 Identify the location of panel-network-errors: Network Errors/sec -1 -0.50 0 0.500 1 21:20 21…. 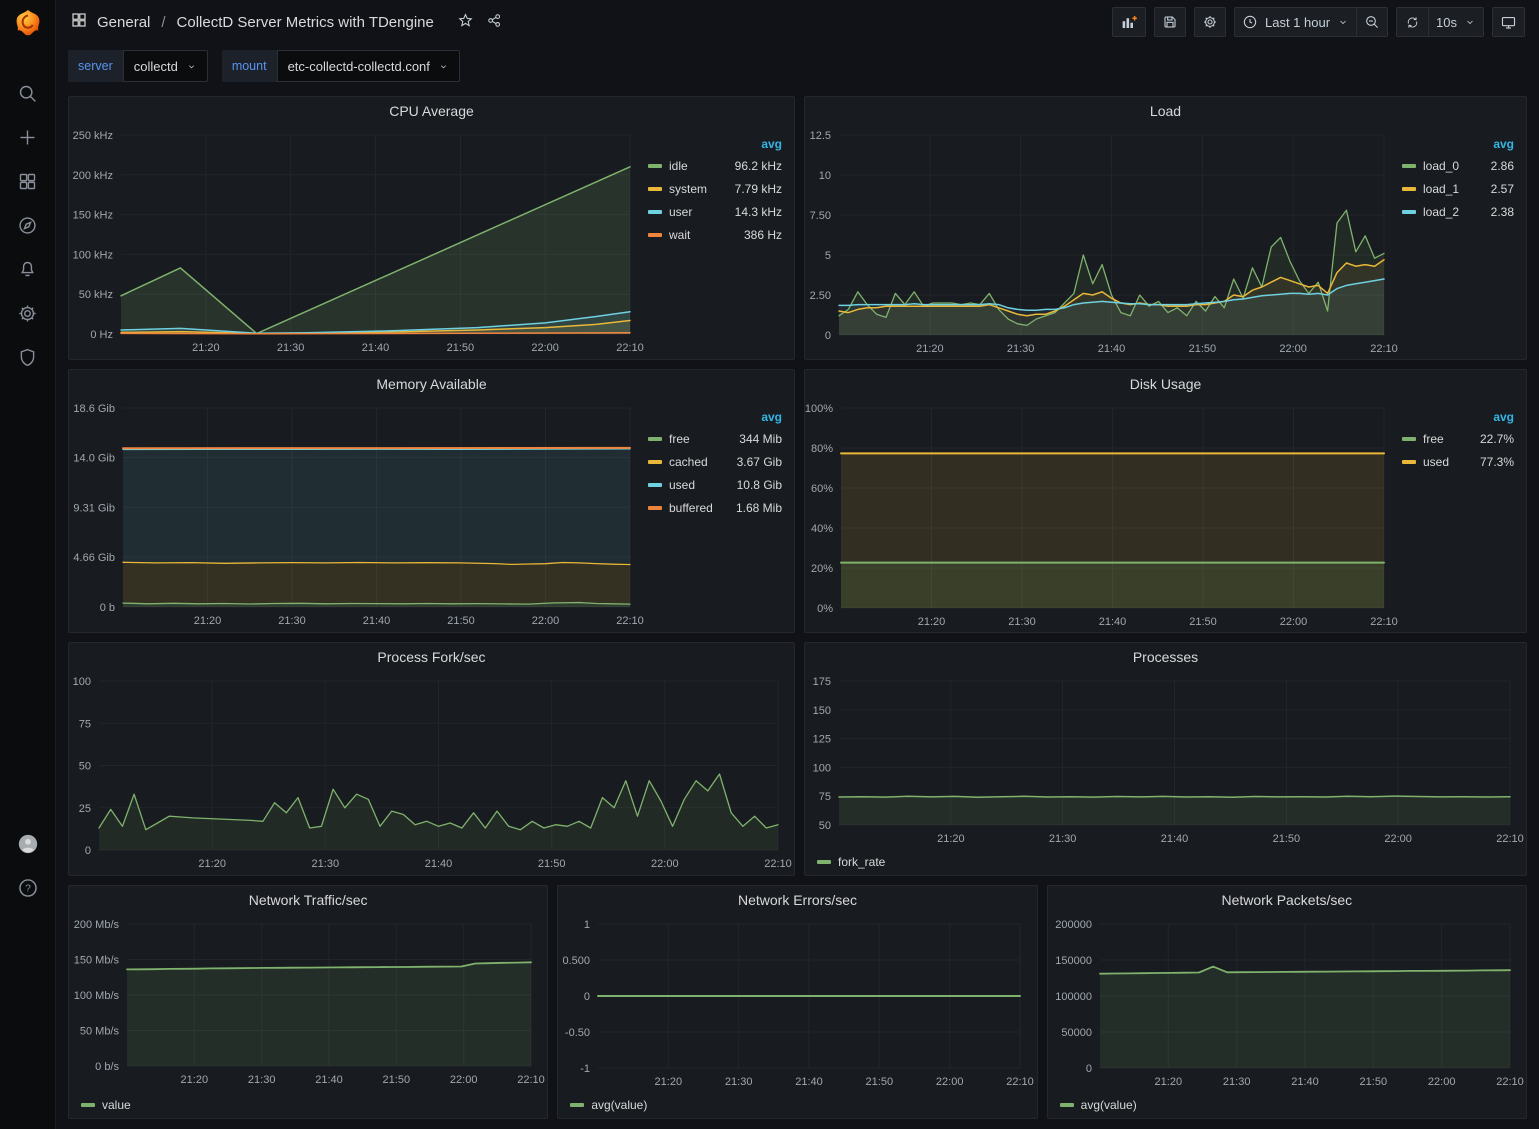
(797, 1002).